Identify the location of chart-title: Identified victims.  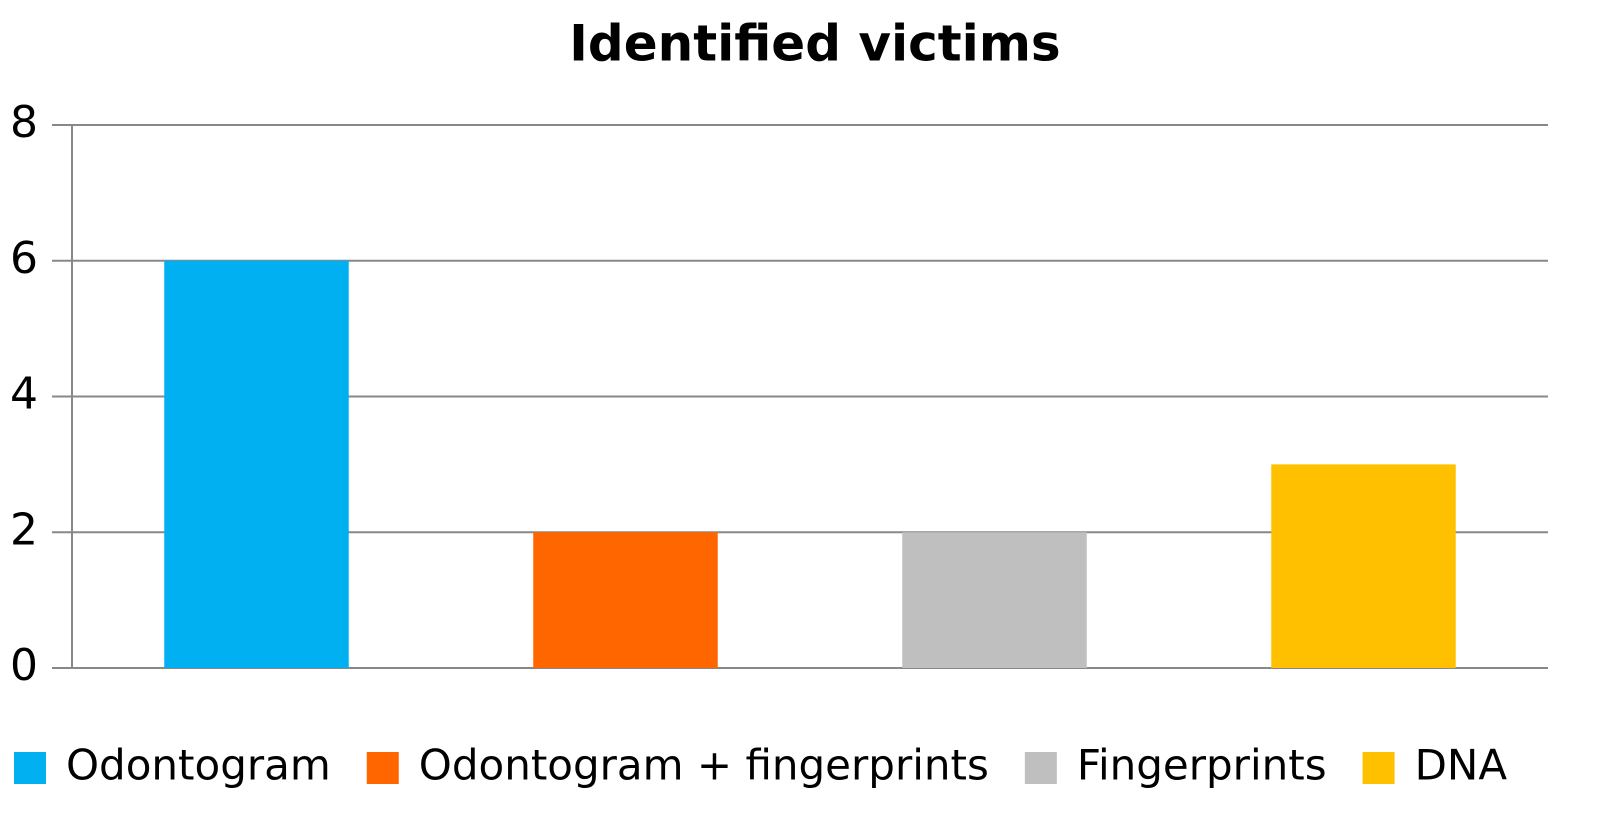
(814, 44).